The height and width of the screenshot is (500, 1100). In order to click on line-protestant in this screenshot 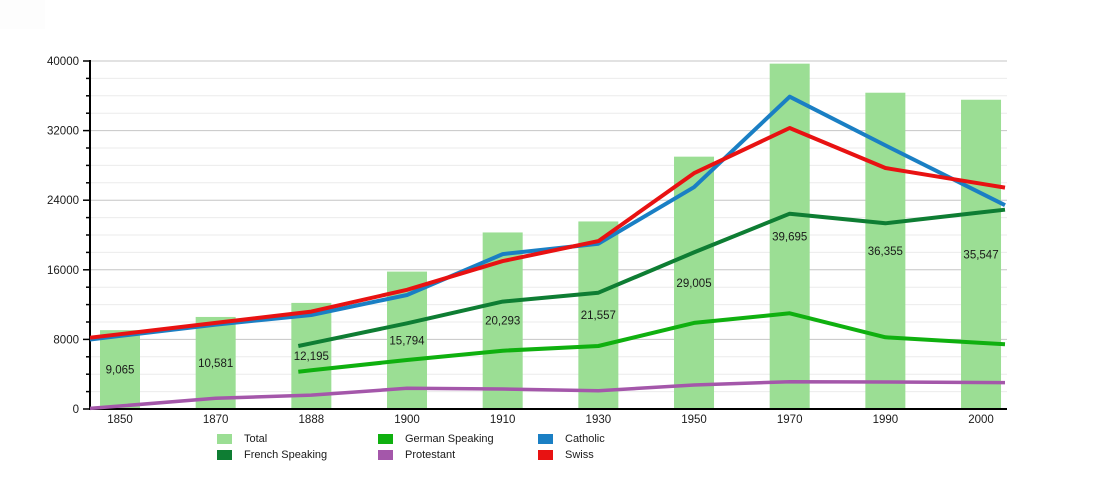, I will do `click(547, 395)`.